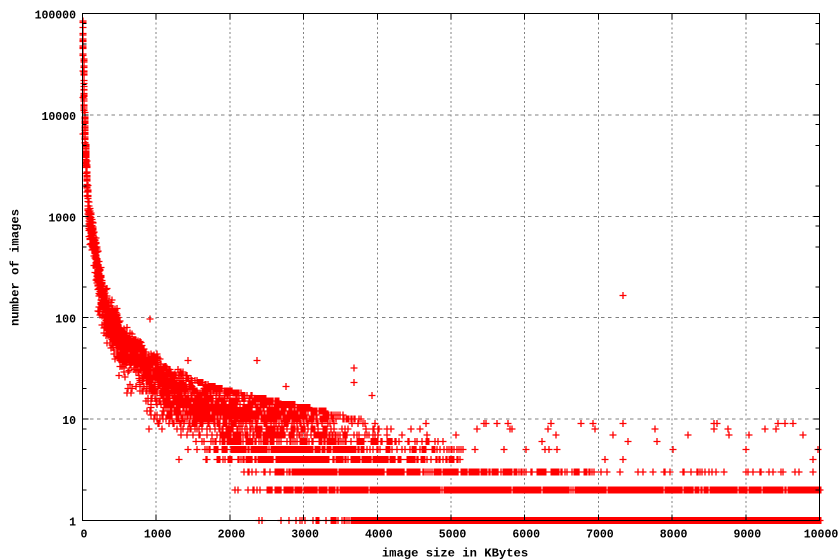 The image size is (840, 560). I want to click on svg-text: 0, so click(84, 535).